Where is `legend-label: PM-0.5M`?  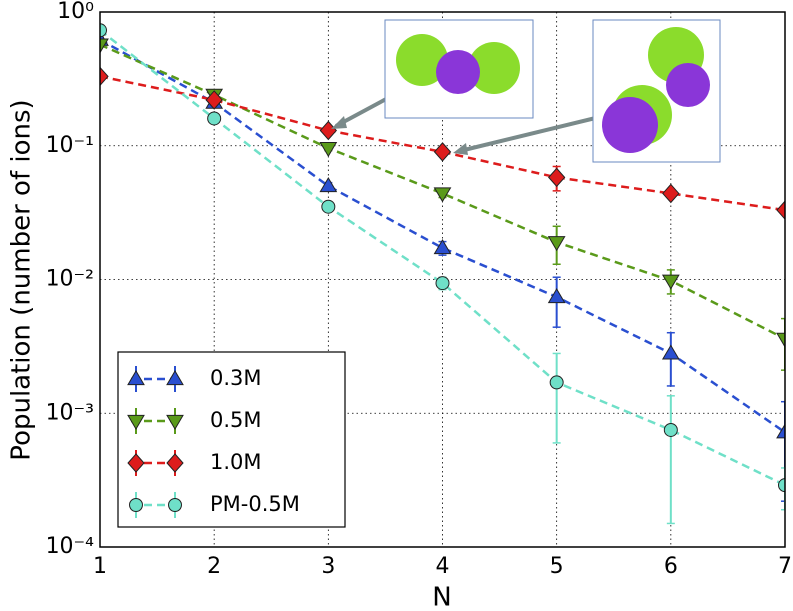 legend-label: PM-0.5M is located at coordinates (255, 504).